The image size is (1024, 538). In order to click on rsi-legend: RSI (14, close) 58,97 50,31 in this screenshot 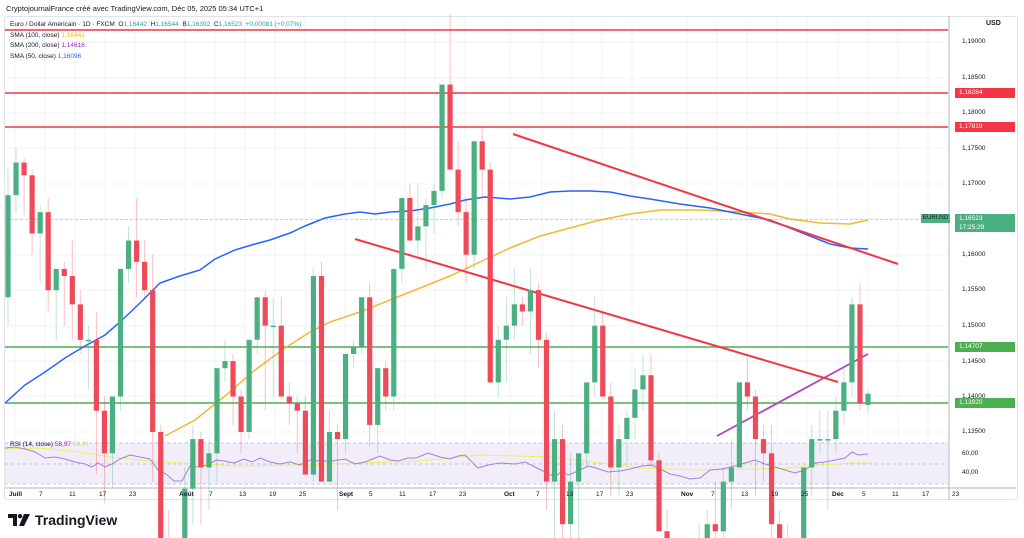, I will do `click(50, 444)`.